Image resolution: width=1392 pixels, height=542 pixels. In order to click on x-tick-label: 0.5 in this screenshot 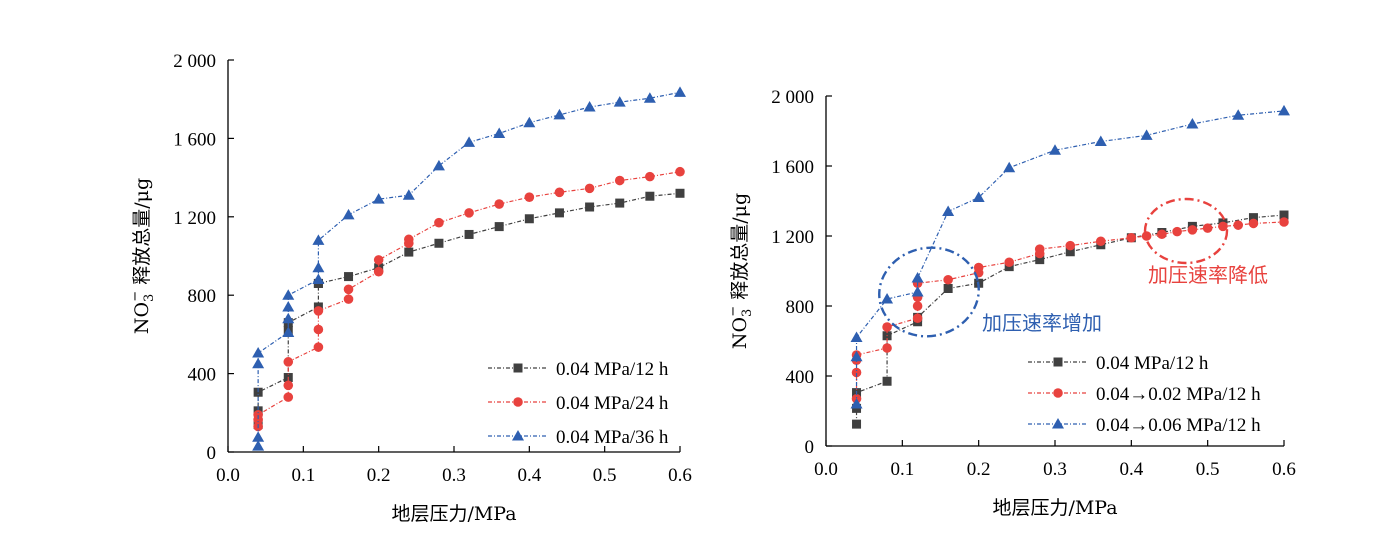, I will do `click(1208, 469)`.